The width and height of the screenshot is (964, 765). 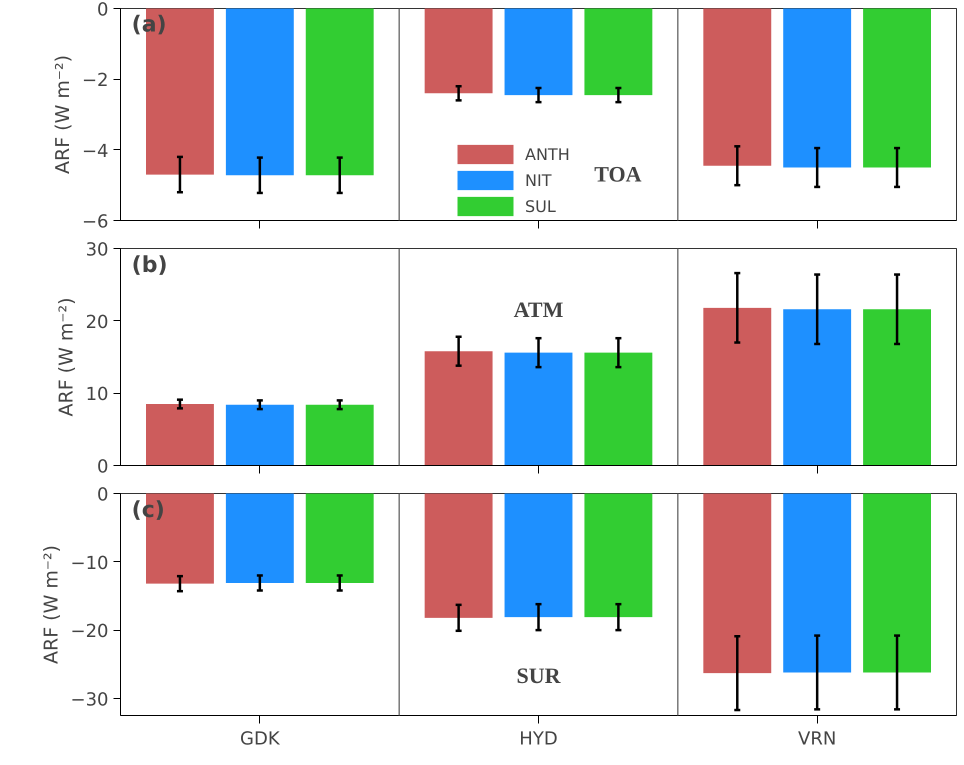 What do you see at coordinates (95, 222) in the screenshot?
I see `y-tick-label: −6` at bounding box center [95, 222].